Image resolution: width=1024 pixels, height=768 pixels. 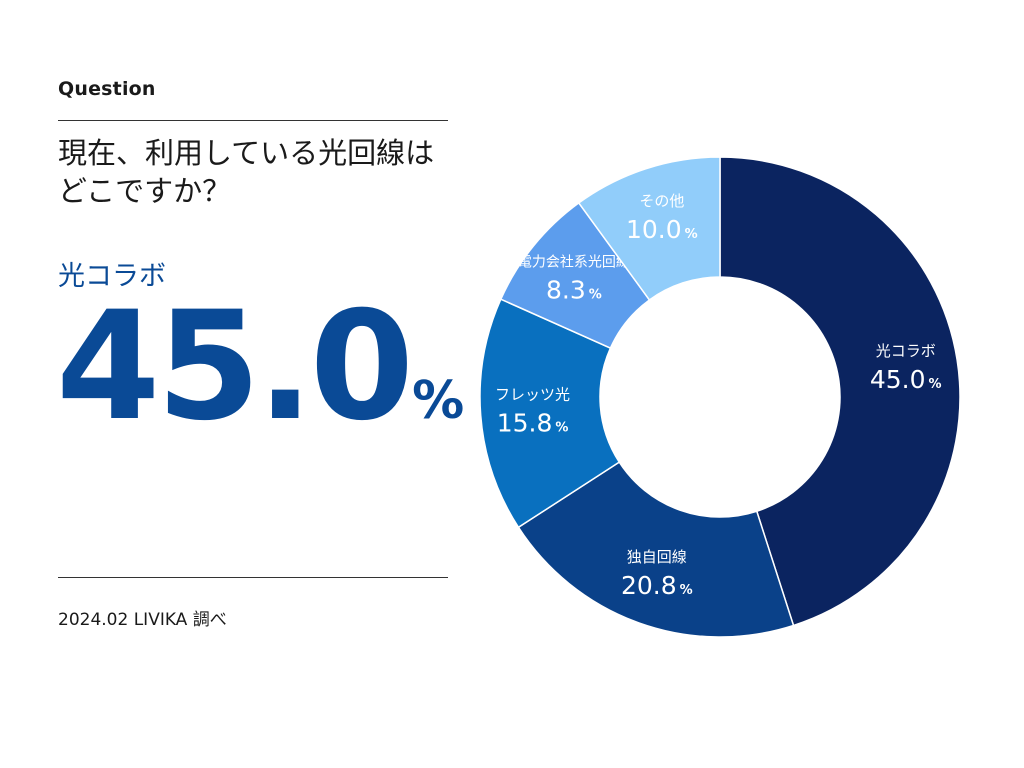 What do you see at coordinates (253, 120) in the screenshot?
I see `top-divider` at bounding box center [253, 120].